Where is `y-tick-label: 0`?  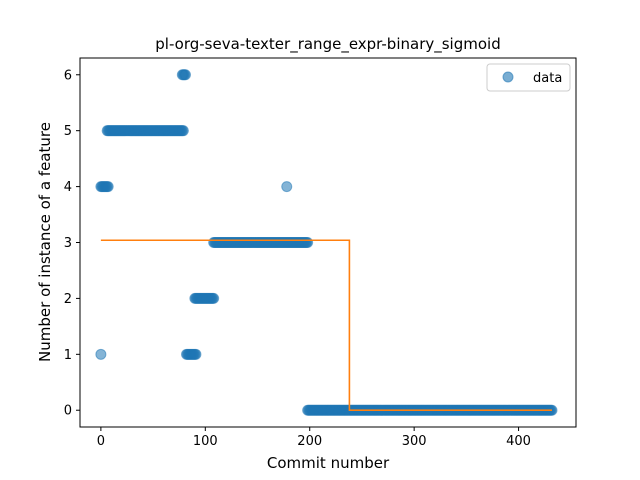 y-tick-label: 0 is located at coordinates (68, 411).